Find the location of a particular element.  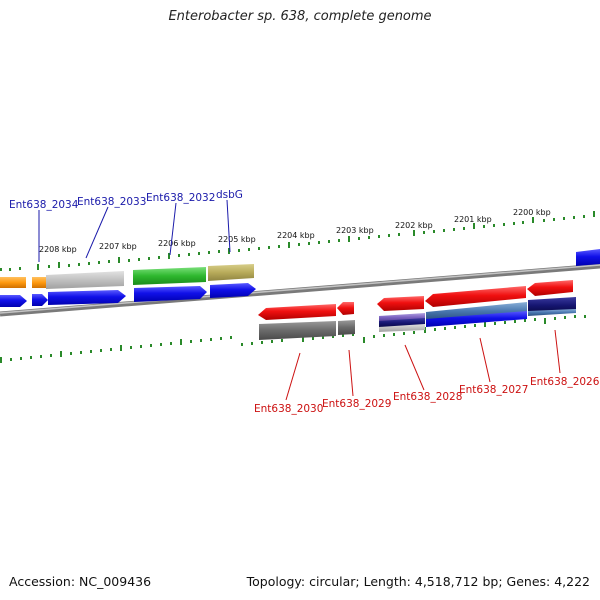

forward-strand-inner-genes is located at coordinates (128, 295).